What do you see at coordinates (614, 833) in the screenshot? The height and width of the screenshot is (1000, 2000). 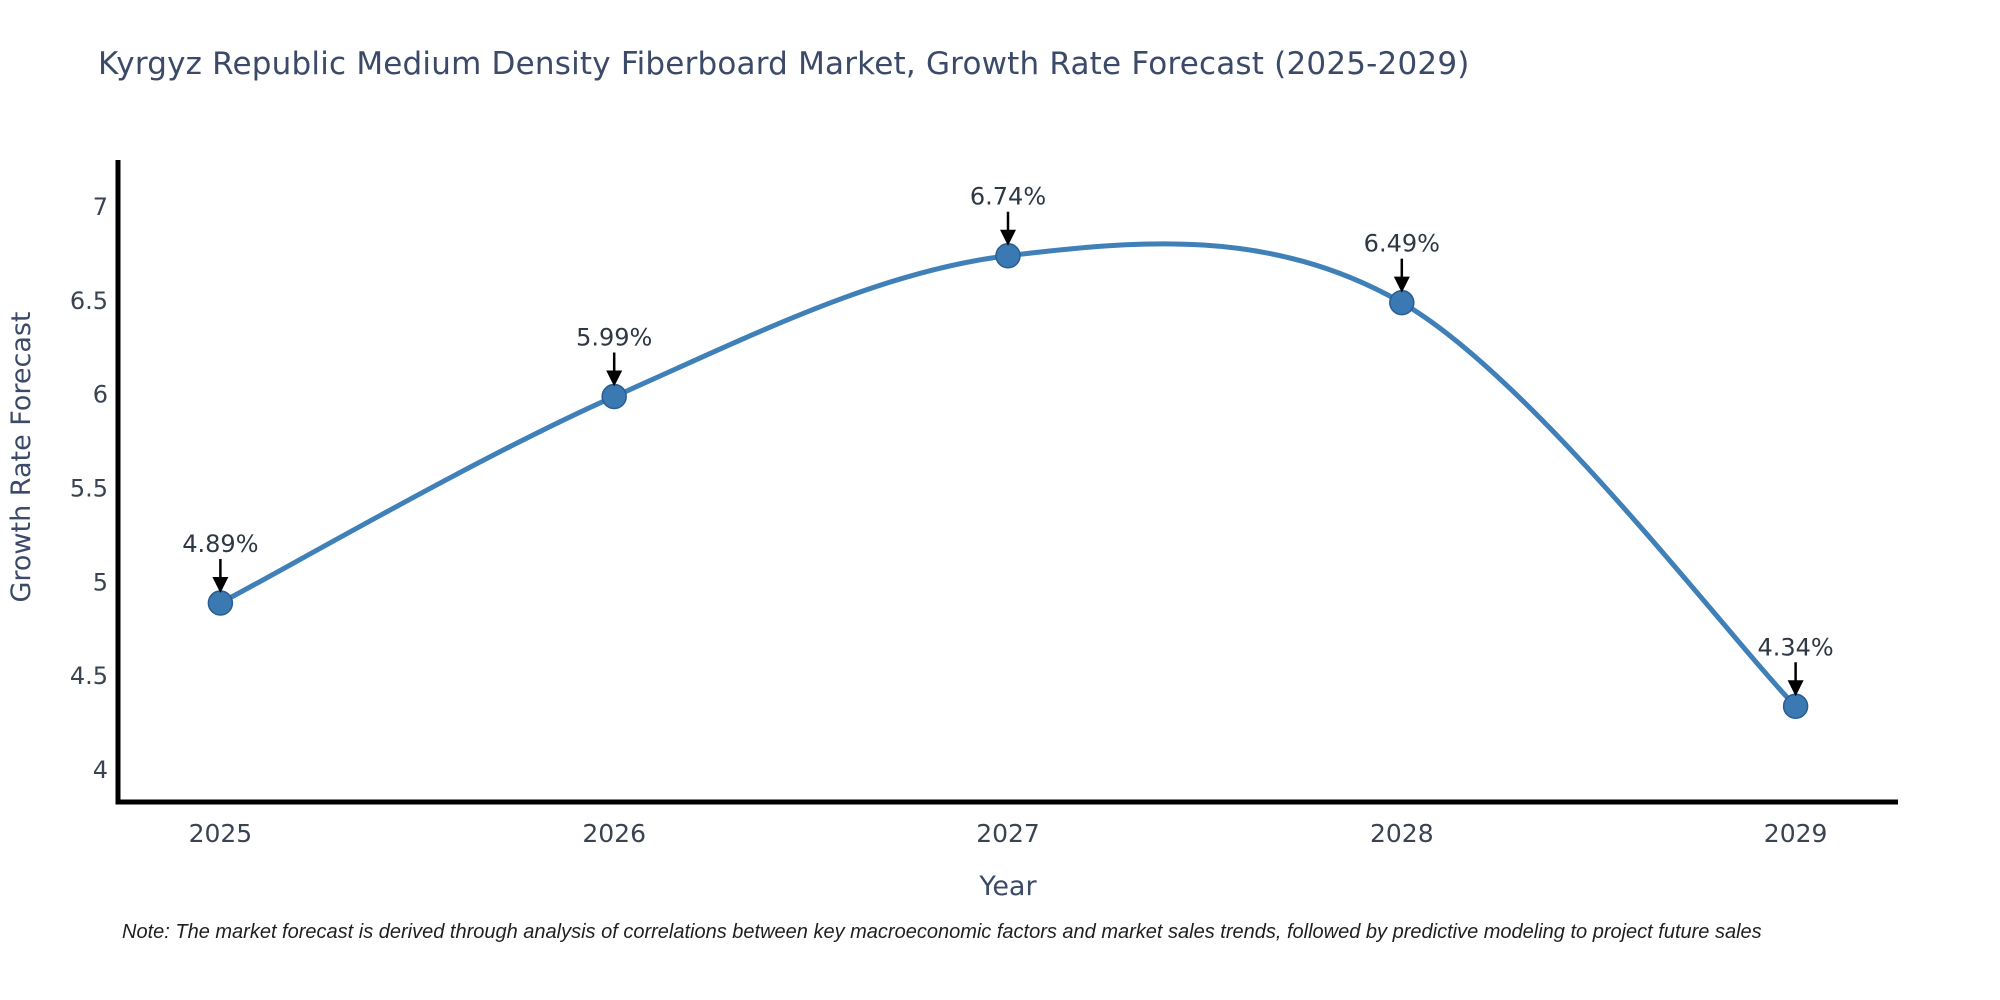 I see `x-tick-label: 2026` at bounding box center [614, 833].